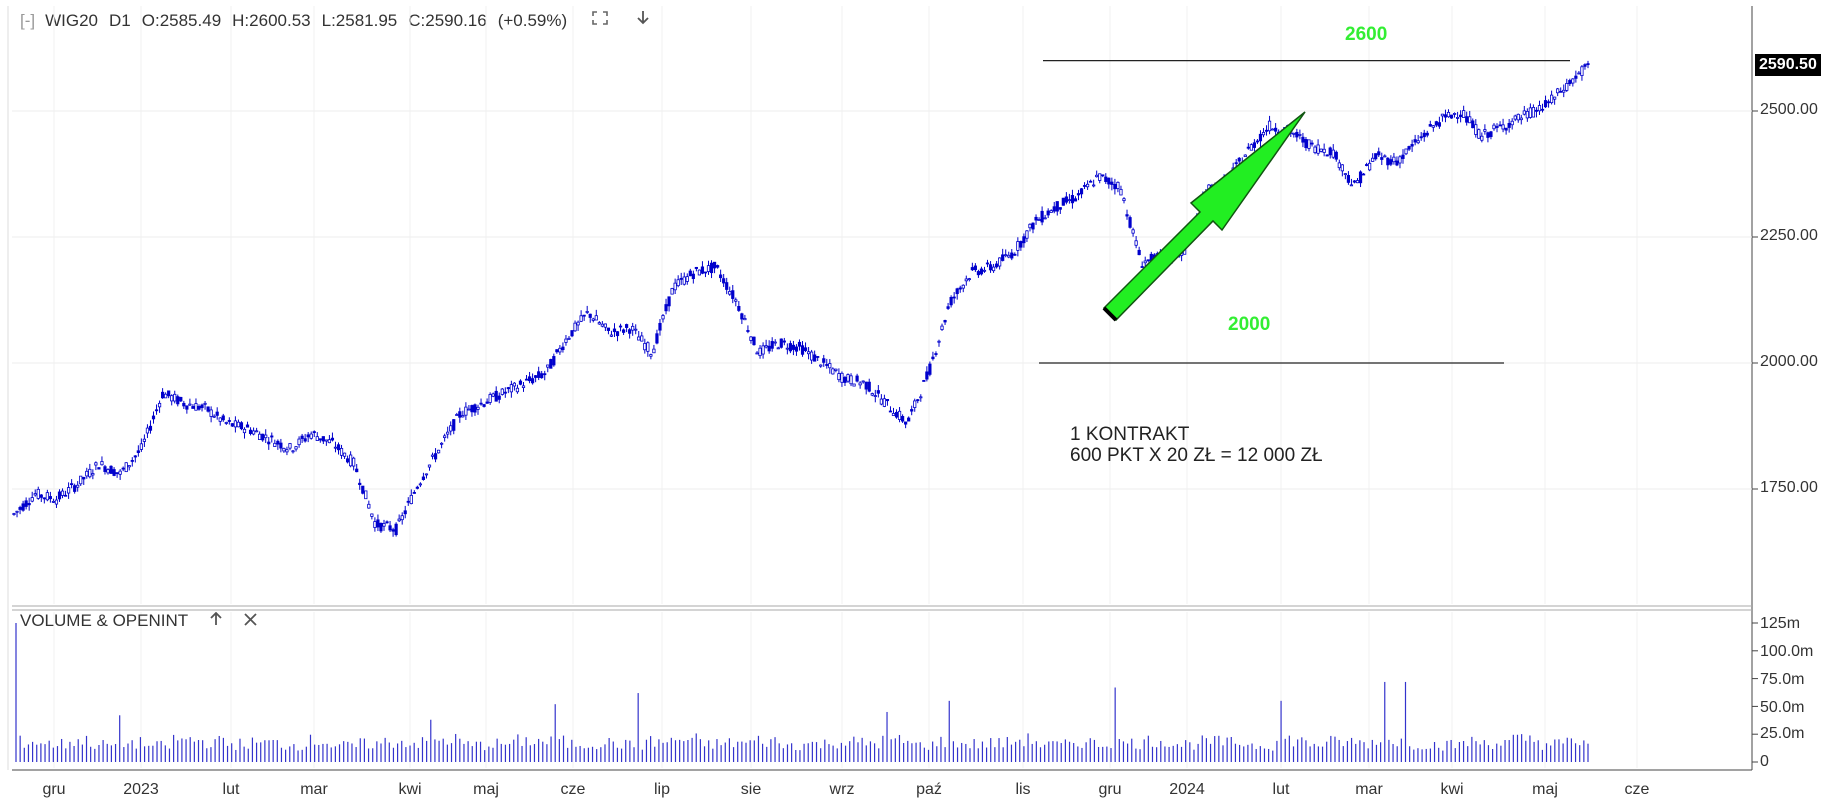 Image resolution: width=1848 pixels, height=812 pixels. Describe the element at coordinates (28, 20) in the screenshot. I see `collapse-toggle: [-]` at that location.